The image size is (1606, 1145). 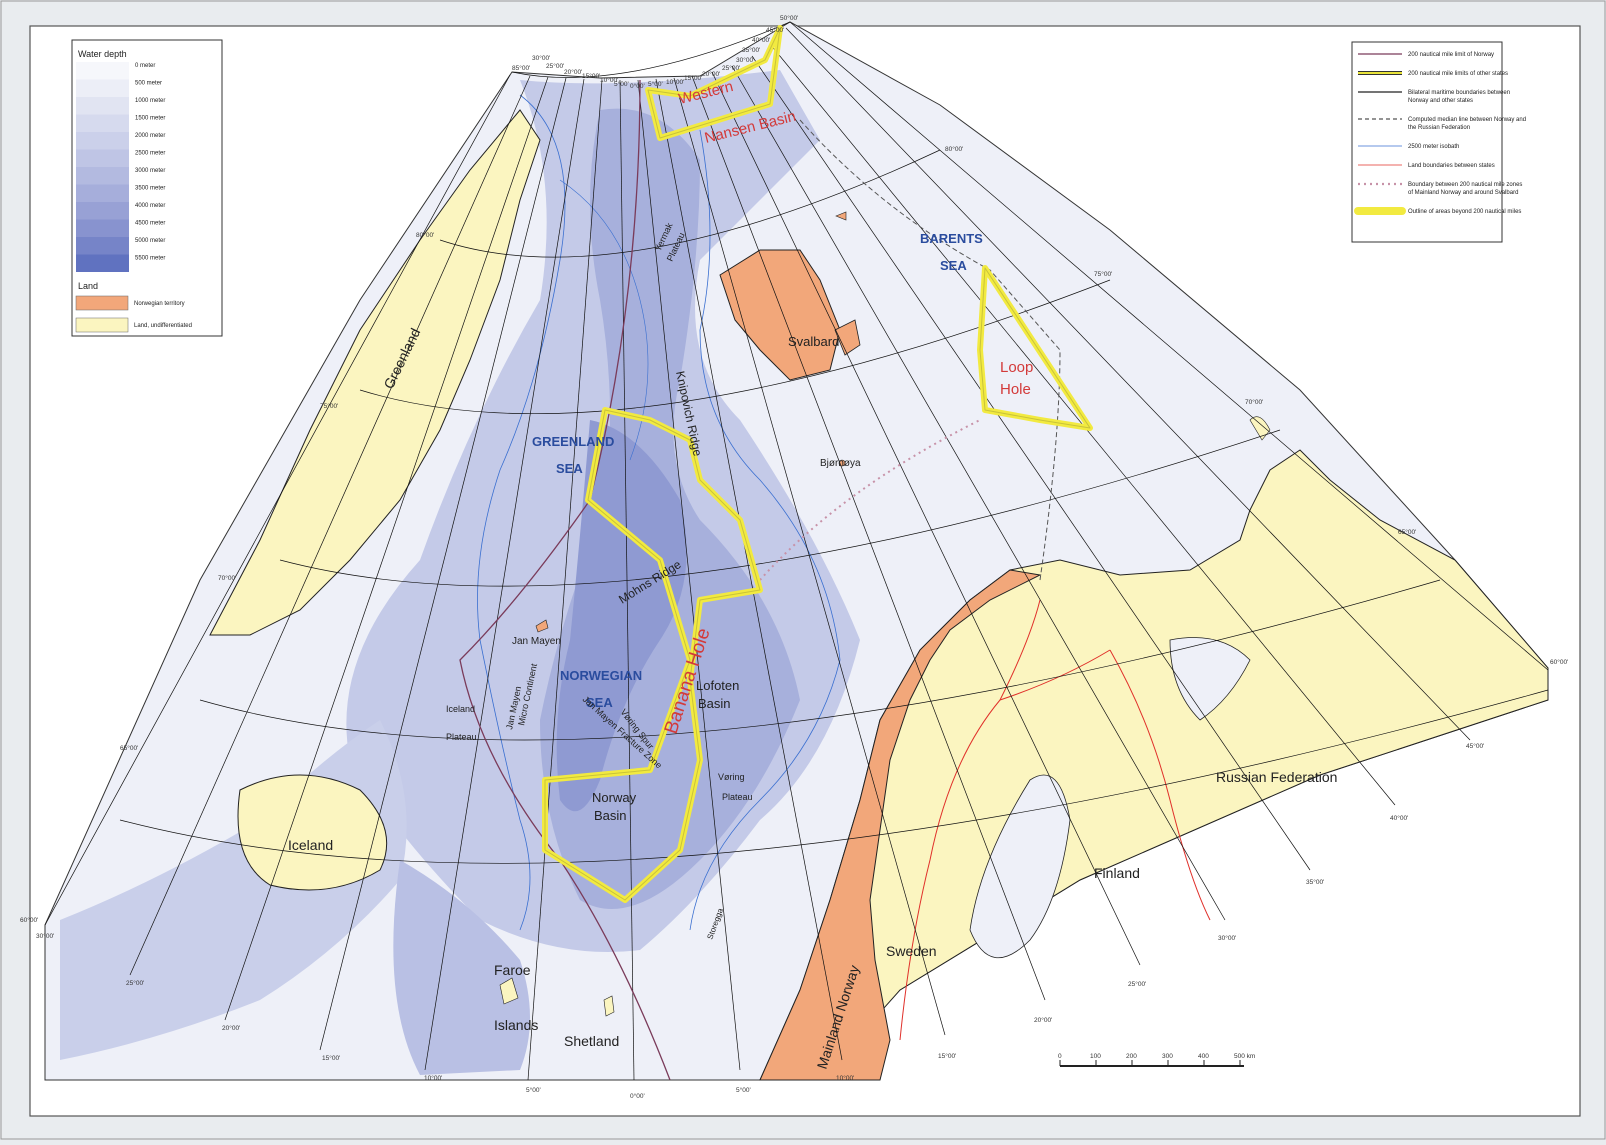 What do you see at coordinates (614, 797) in the screenshot?
I see `label-norway: Norway` at bounding box center [614, 797].